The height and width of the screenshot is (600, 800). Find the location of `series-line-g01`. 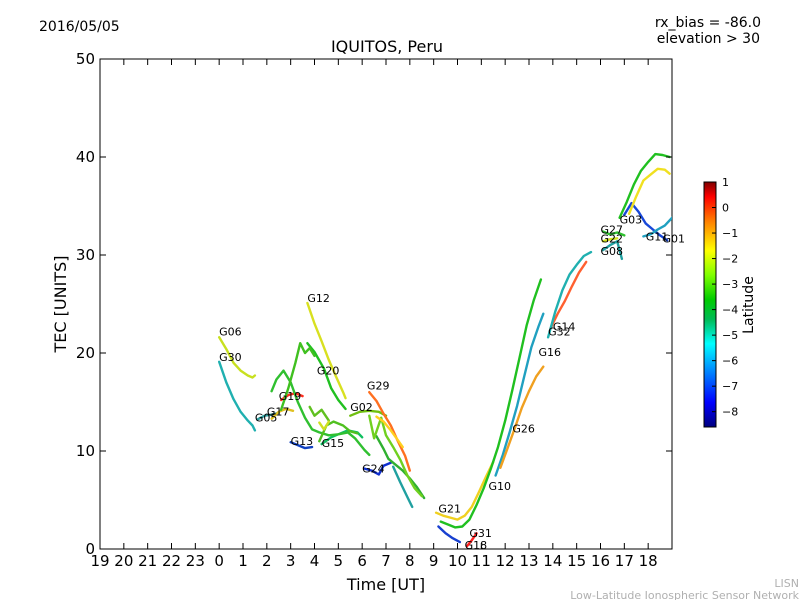

series-line-g01 is located at coordinates (657, 227).